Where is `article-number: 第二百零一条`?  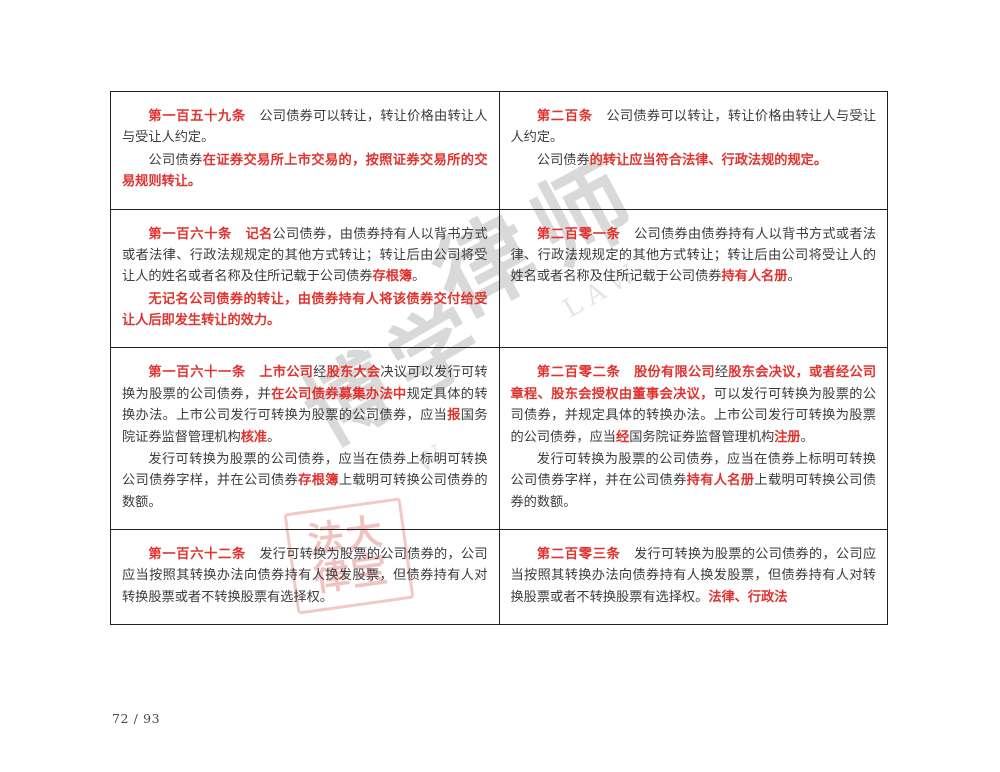 article-number: 第二百零一条 is located at coordinates (578, 234).